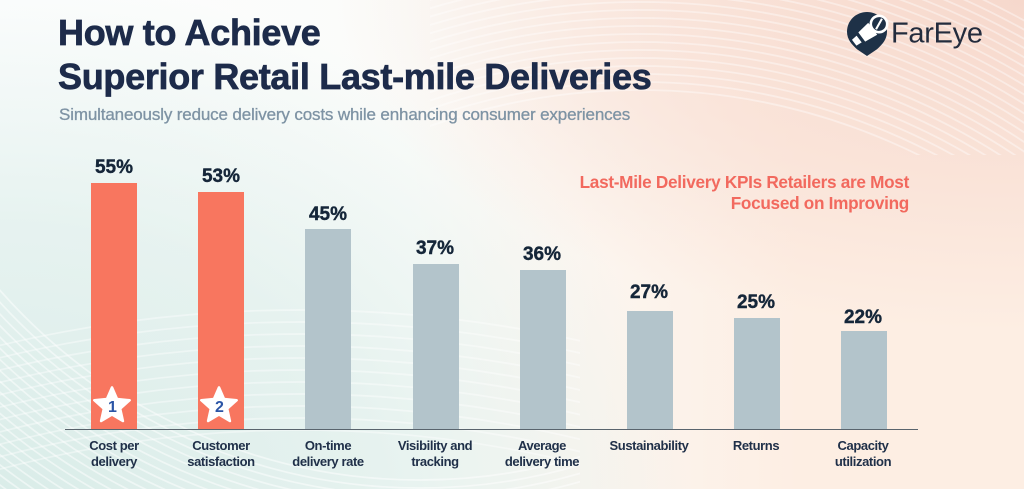 Image resolution: width=1024 pixels, height=489 pixels. Describe the element at coordinates (219, 407) in the screenshot. I see `svg-text: 2` at that location.